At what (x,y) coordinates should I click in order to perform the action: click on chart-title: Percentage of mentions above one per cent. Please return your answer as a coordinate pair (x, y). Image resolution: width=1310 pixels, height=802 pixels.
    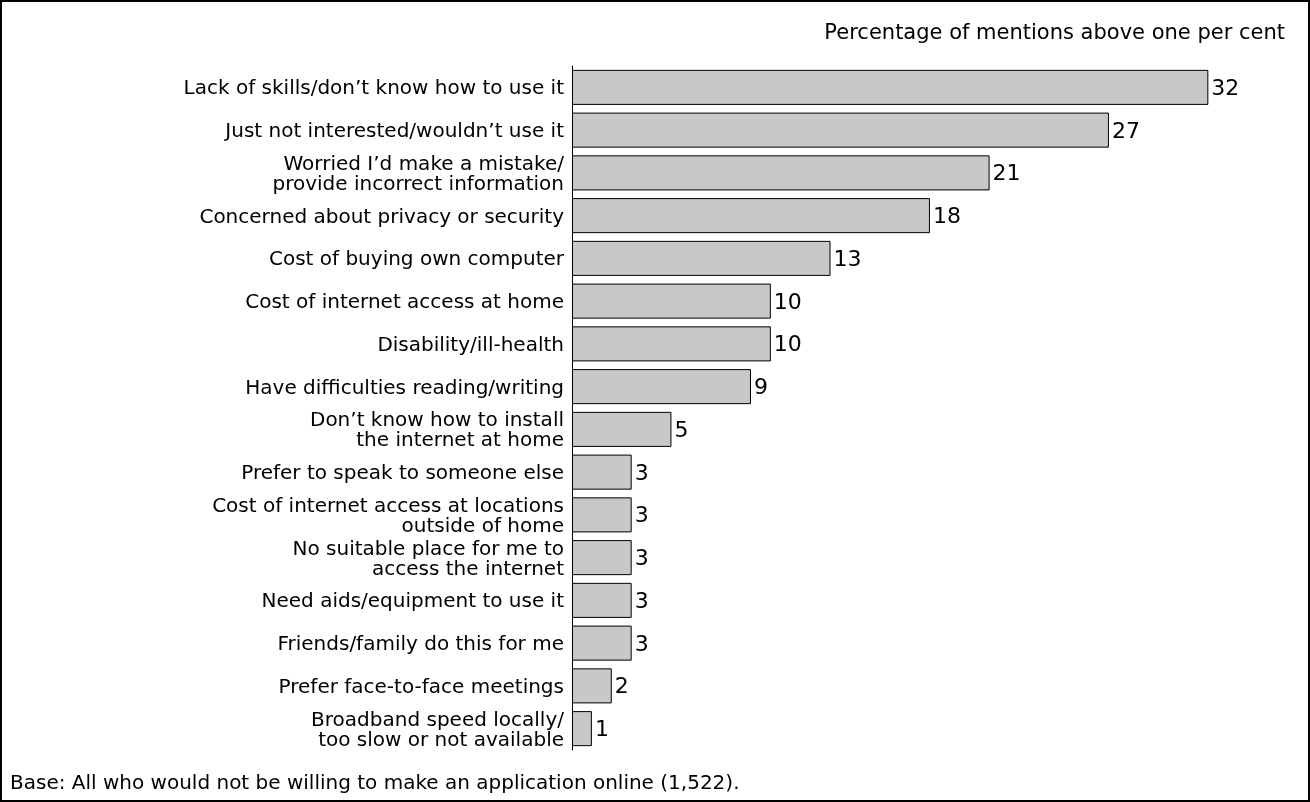
    Looking at the image, I should click on (1055, 31).